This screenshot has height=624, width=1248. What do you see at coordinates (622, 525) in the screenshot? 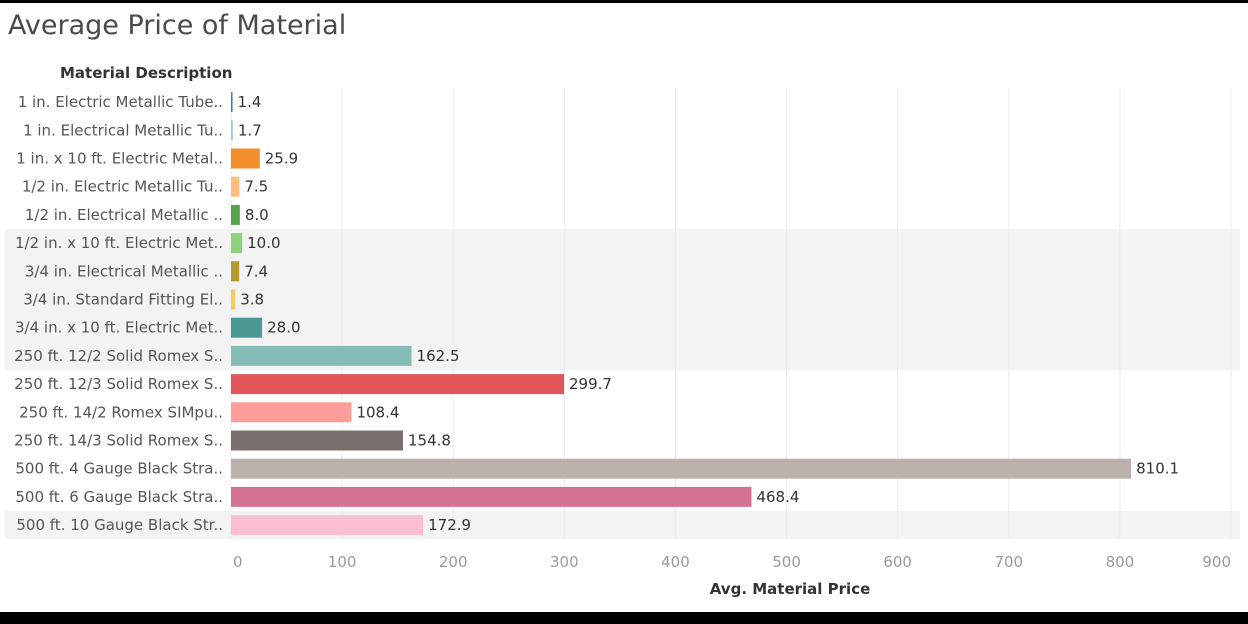
I see `row-band` at bounding box center [622, 525].